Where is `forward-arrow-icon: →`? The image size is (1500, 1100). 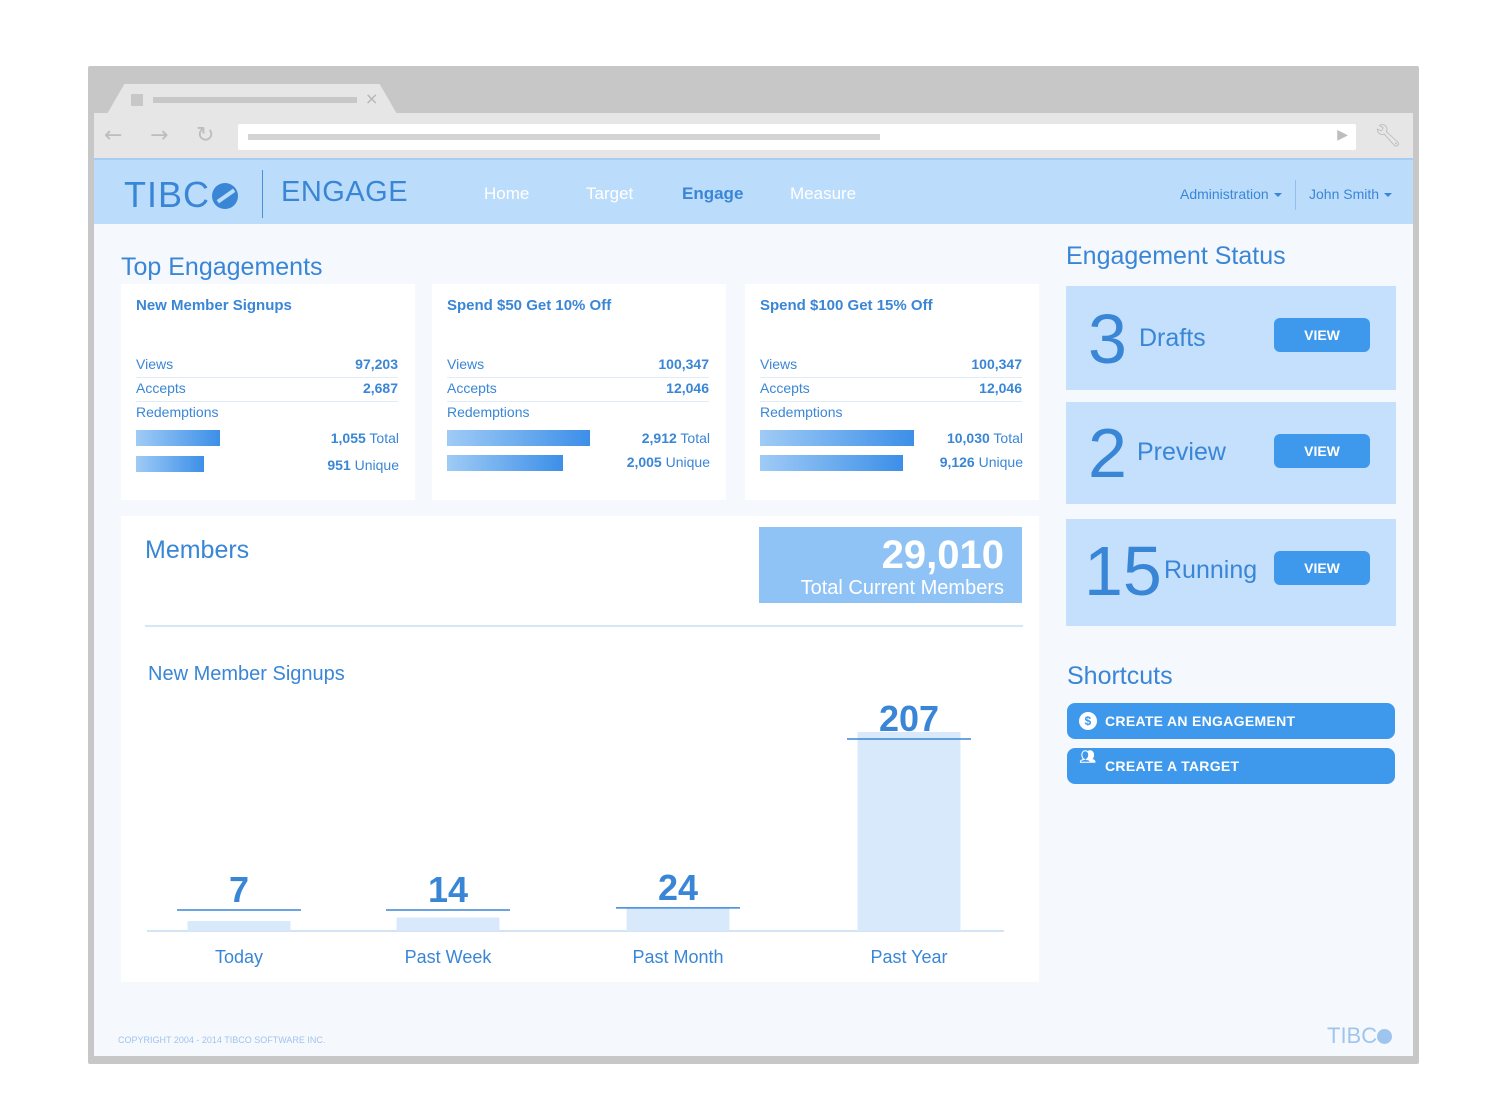
forward-arrow-icon: → is located at coordinates (159, 135).